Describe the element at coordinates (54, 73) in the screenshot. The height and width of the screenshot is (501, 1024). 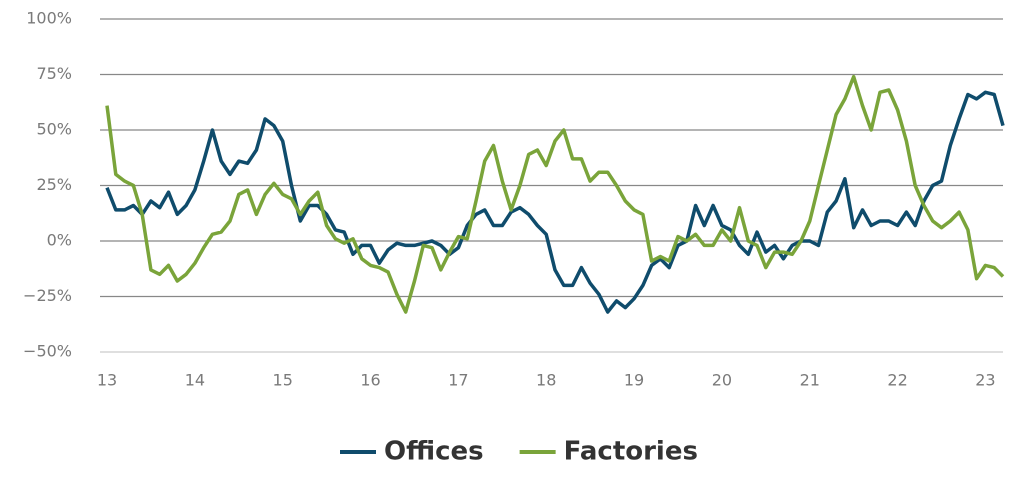
I see `y-tick-label: 75%` at that location.